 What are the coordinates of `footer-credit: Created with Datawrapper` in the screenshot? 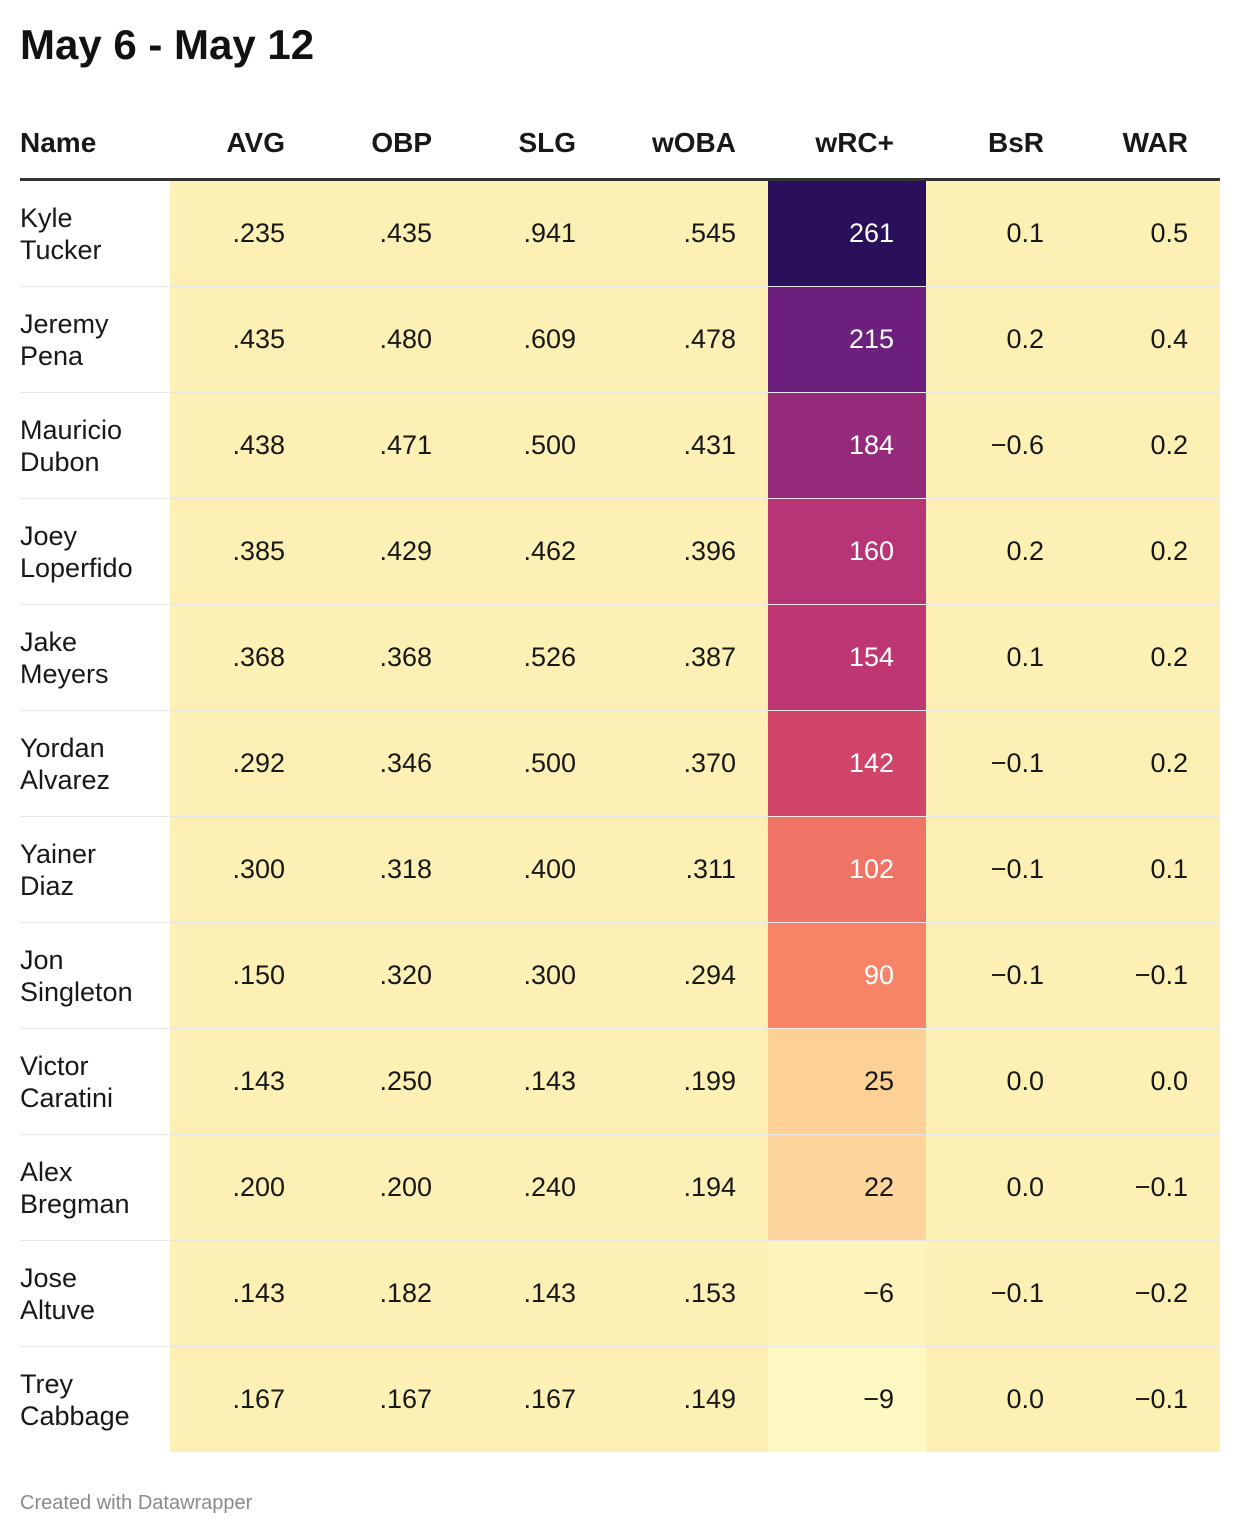 It's located at (136, 1503).